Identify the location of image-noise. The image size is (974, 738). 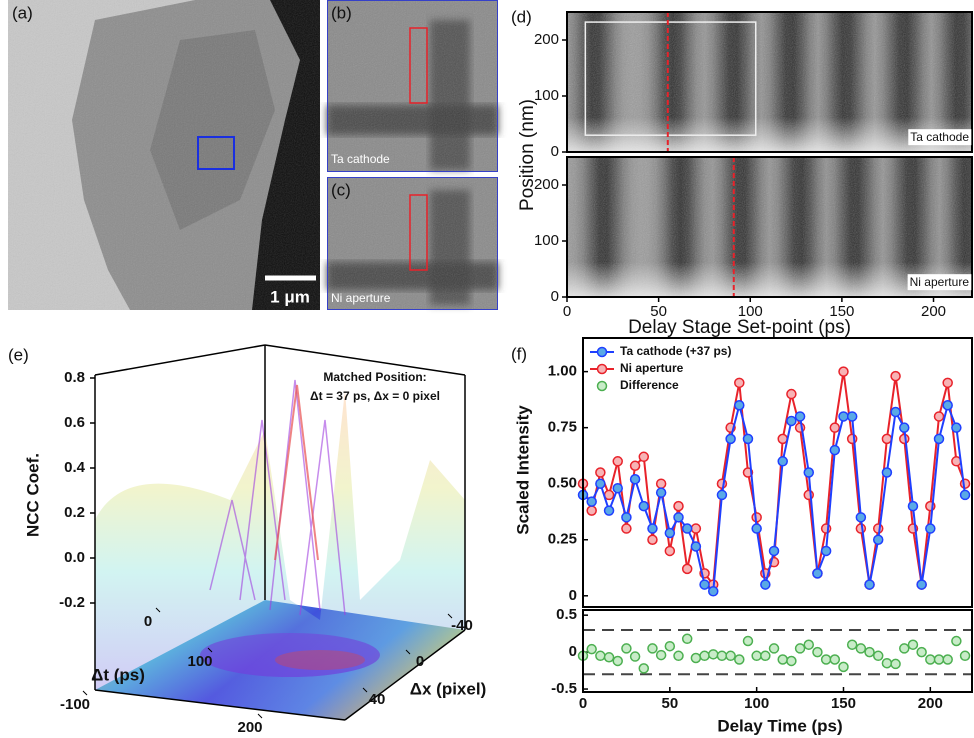
(412, 86).